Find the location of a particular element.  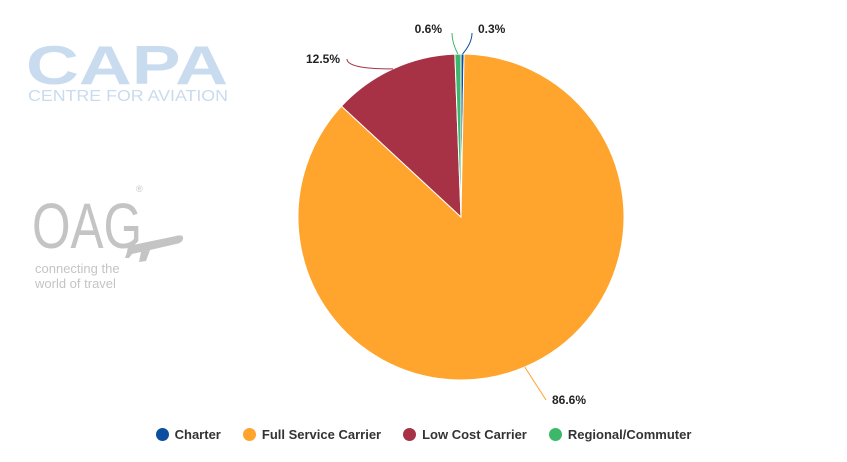

connector-full-service-carrier is located at coordinates (535, 383).